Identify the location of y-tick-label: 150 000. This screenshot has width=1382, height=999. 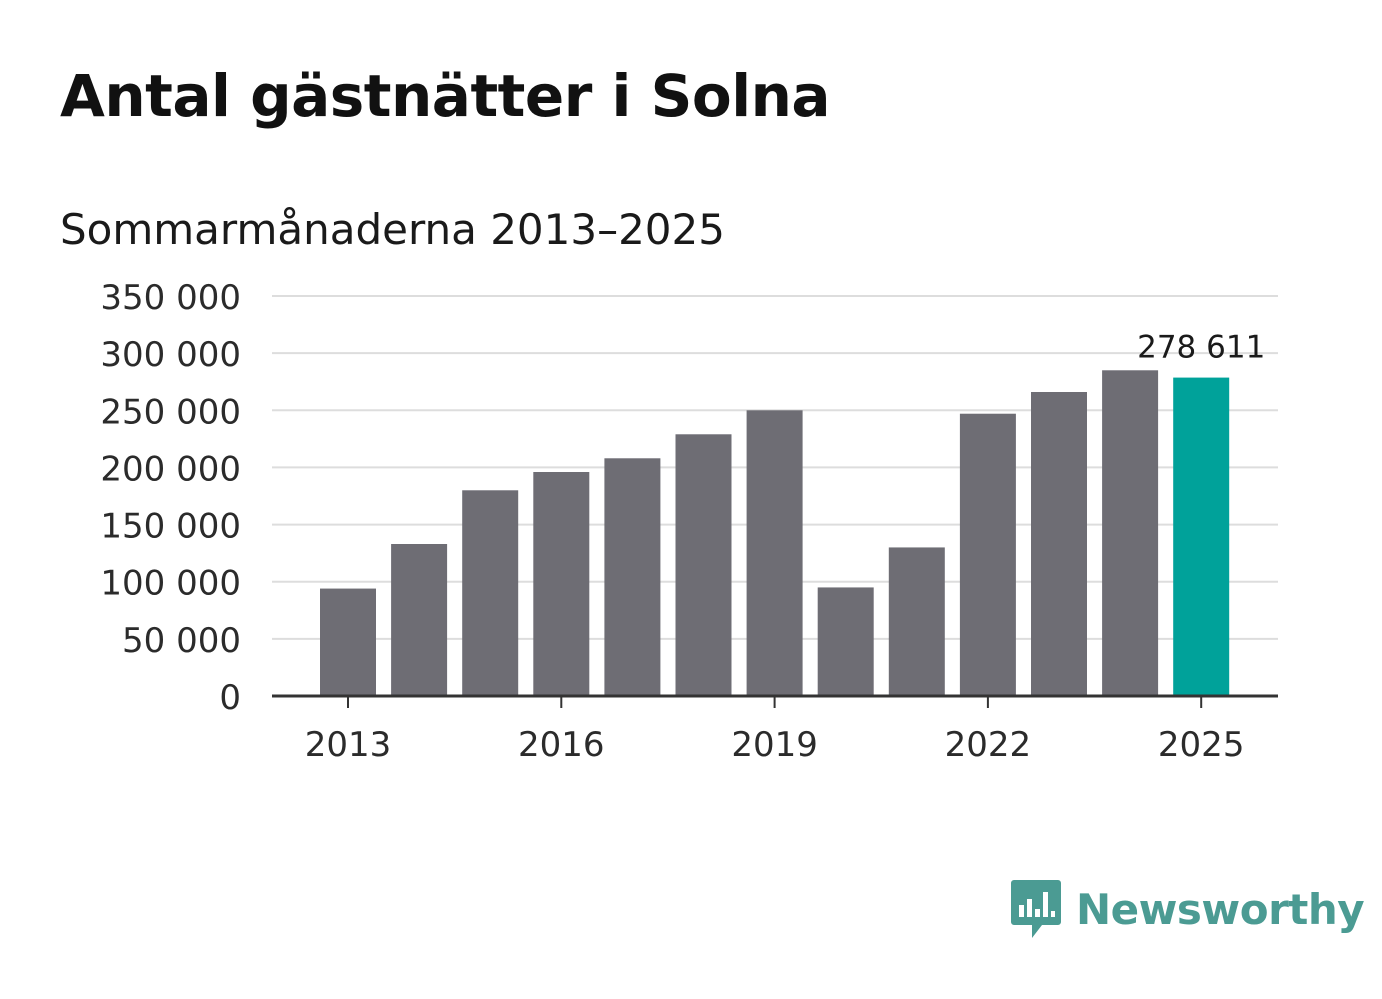
(170, 527).